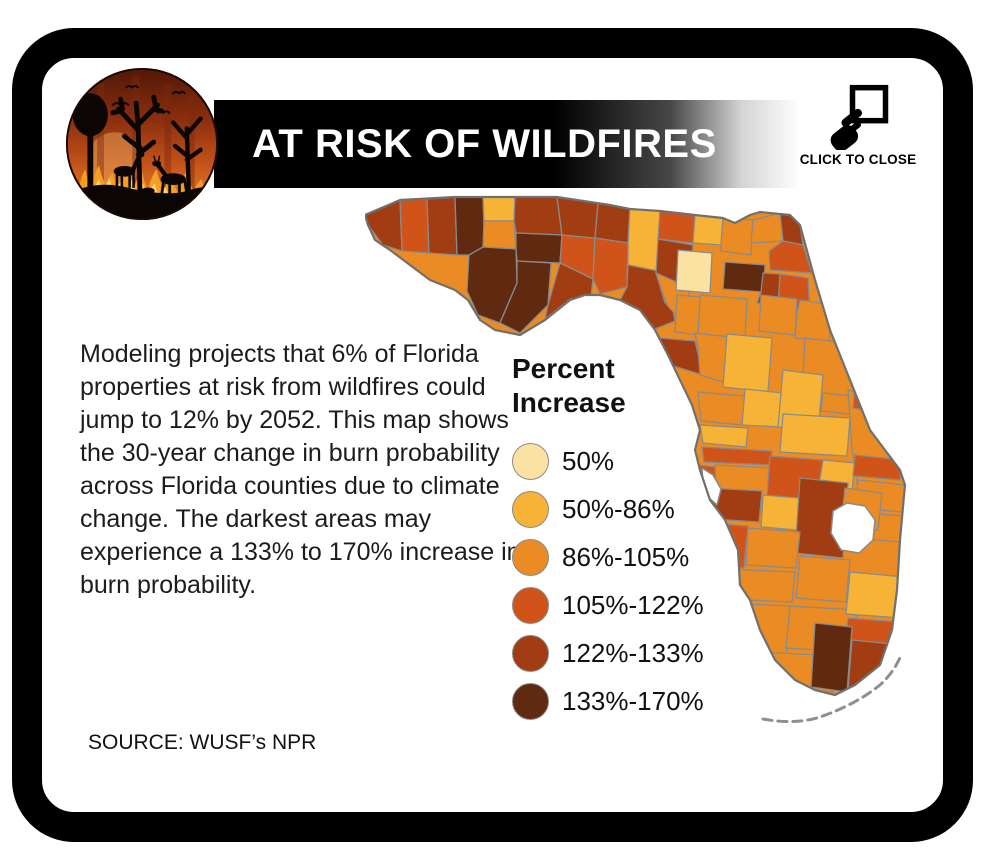 The width and height of the screenshot is (985, 854). I want to click on tree-left, so click(90, 142).